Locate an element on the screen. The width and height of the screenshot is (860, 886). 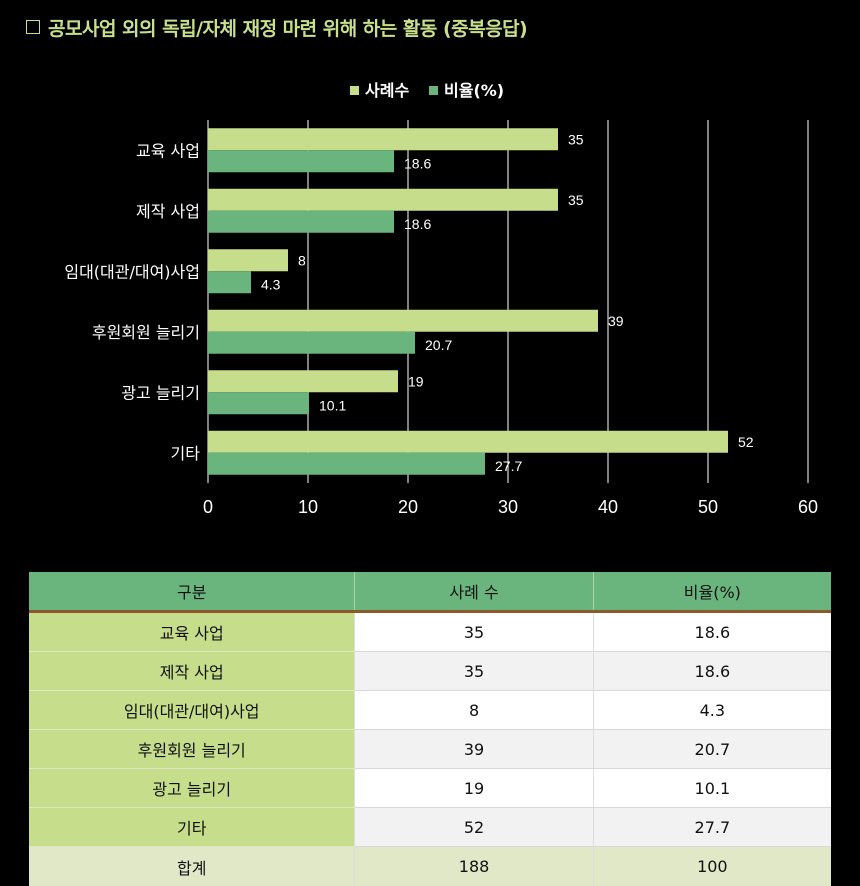
table-total-row: 합계 188 100 is located at coordinates (430, 866).